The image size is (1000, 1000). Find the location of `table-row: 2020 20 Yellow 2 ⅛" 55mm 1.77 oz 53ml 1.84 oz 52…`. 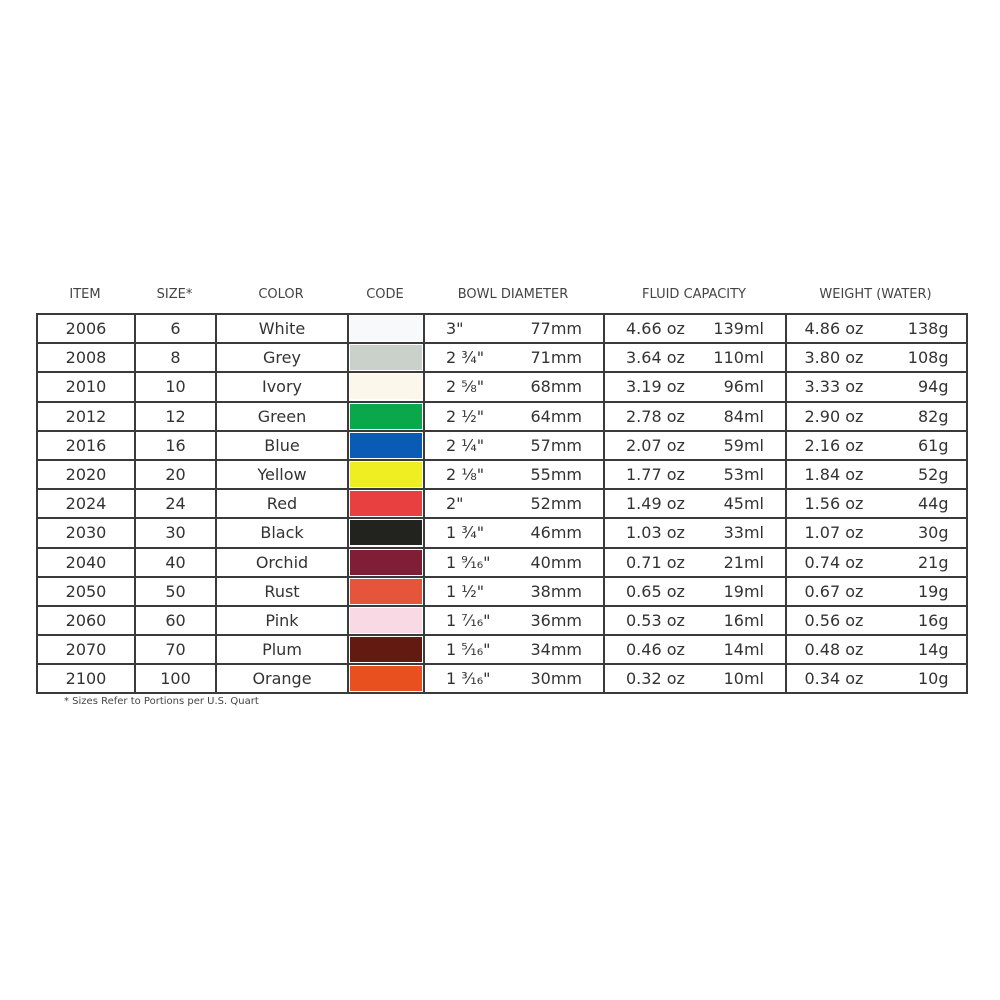

table-row: 2020 20 Yellow 2 ⅛" 55mm 1.77 oz 53ml 1.84 oz 52… is located at coordinates (502, 474).